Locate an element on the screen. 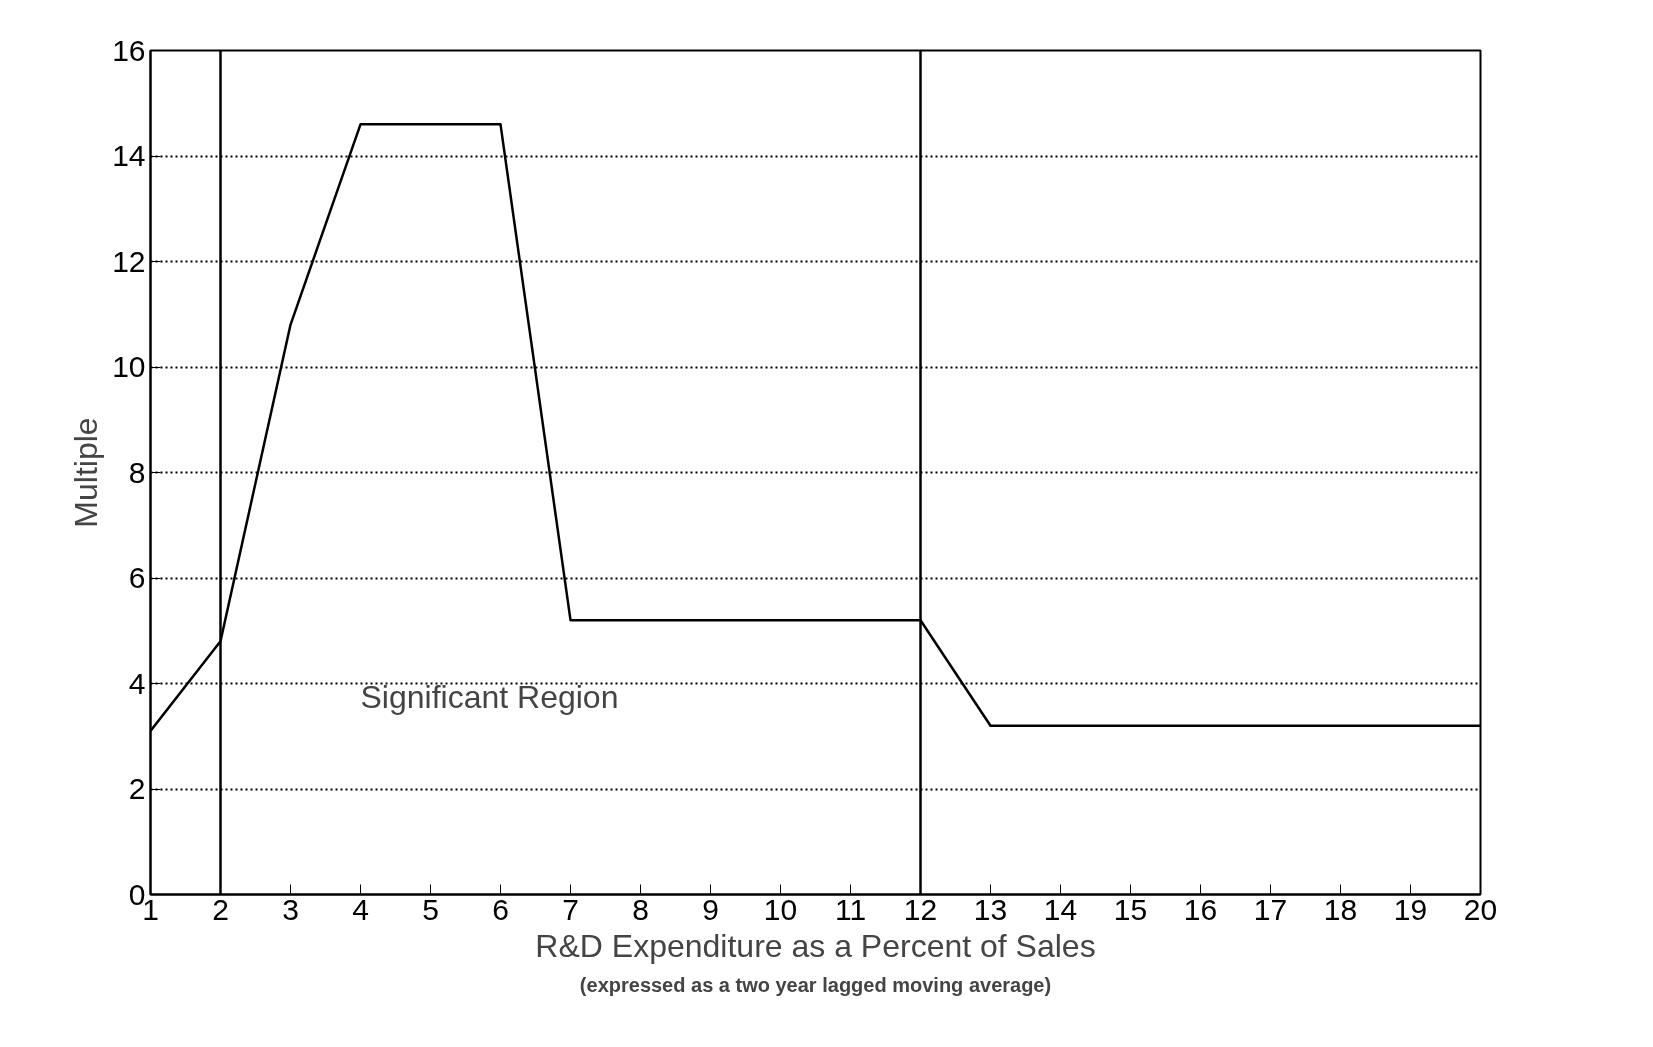 The width and height of the screenshot is (1653, 1047). x-tick-label: 6 is located at coordinates (500, 909).